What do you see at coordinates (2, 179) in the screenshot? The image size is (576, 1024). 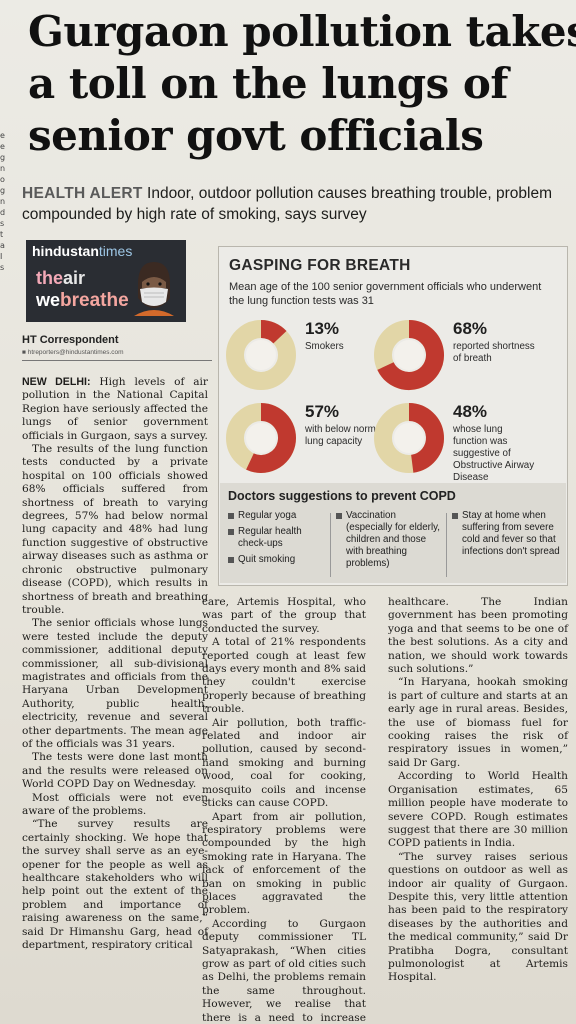 I see `edge-glyph: o` at bounding box center [2, 179].